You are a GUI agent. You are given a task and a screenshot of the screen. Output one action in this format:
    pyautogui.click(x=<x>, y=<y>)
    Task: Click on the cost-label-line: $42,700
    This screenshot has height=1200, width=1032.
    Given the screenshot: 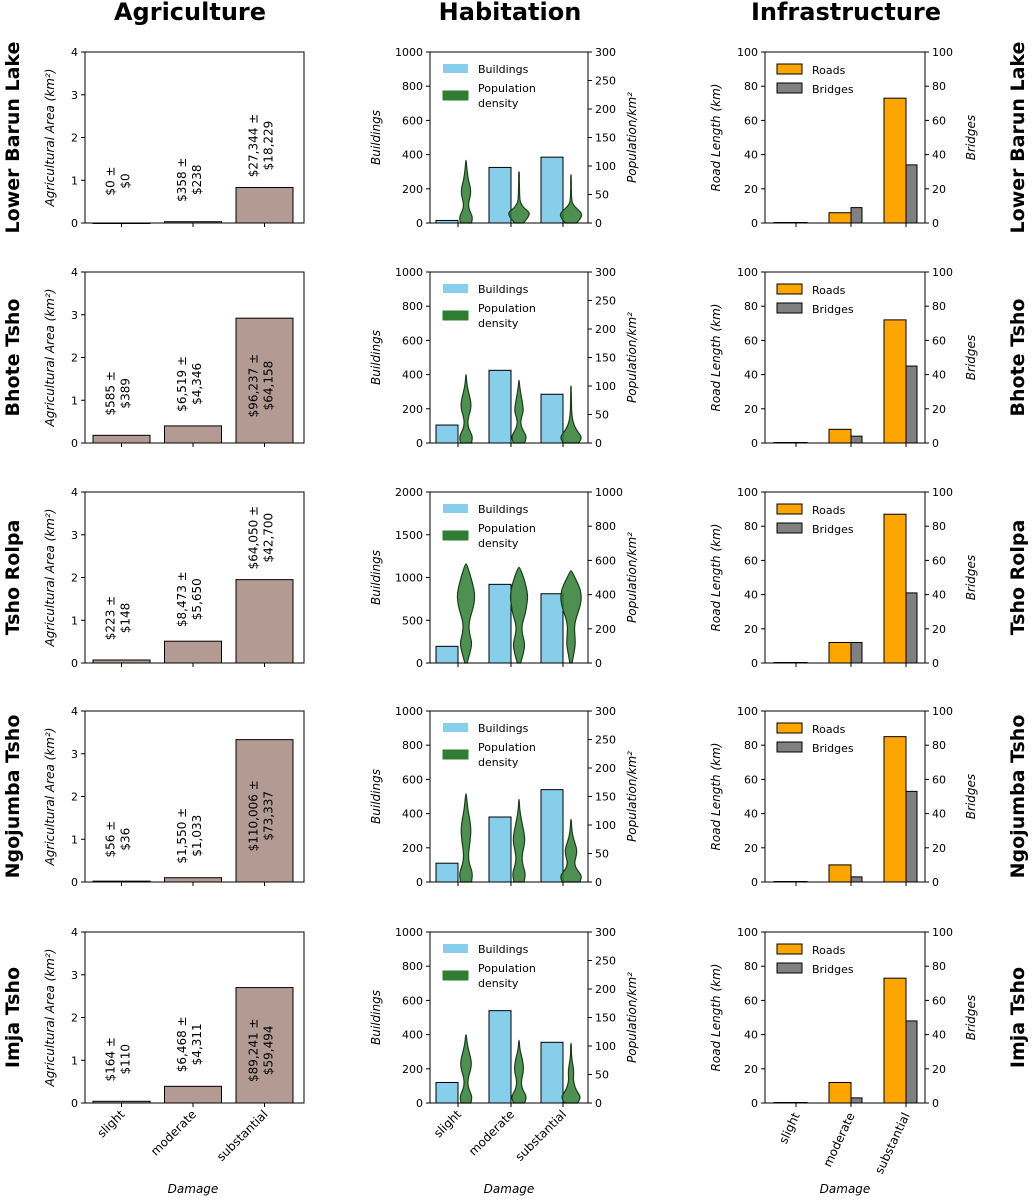 What is the action you would take?
    pyautogui.click(x=269, y=538)
    